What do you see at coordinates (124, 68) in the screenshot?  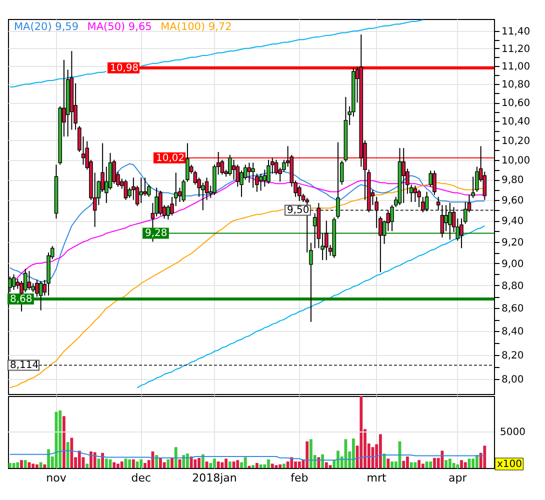 I see `ref-line-label: 10,98` at bounding box center [124, 68].